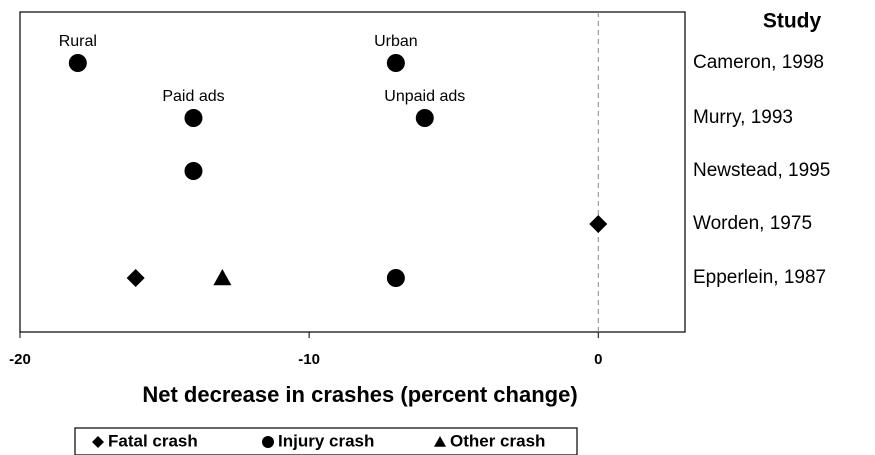 Image resolution: width=875 pixels, height=455 pixels. Describe the element at coordinates (424, 96) in the screenshot. I see `point-label: Unpaid ads` at that location.